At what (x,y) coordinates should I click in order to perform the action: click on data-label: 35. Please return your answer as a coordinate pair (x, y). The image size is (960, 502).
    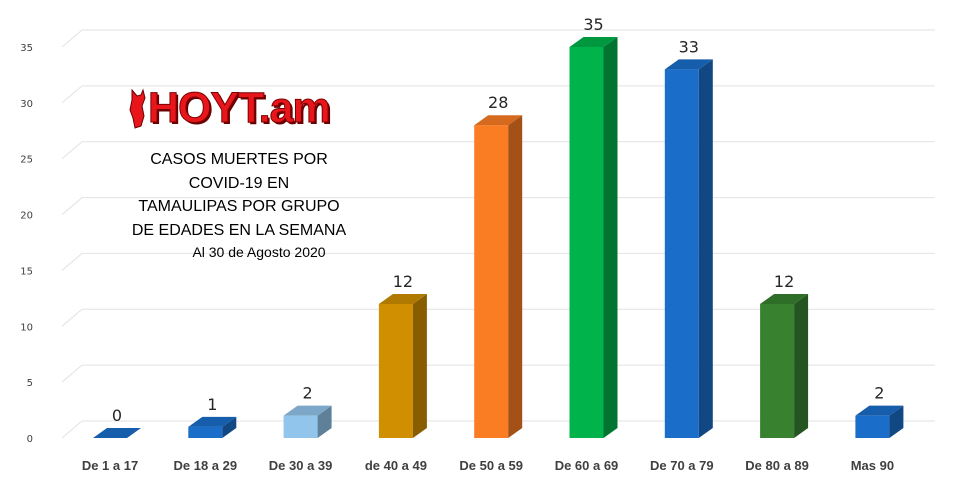
    Looking at the image, I should click on (593, 24).